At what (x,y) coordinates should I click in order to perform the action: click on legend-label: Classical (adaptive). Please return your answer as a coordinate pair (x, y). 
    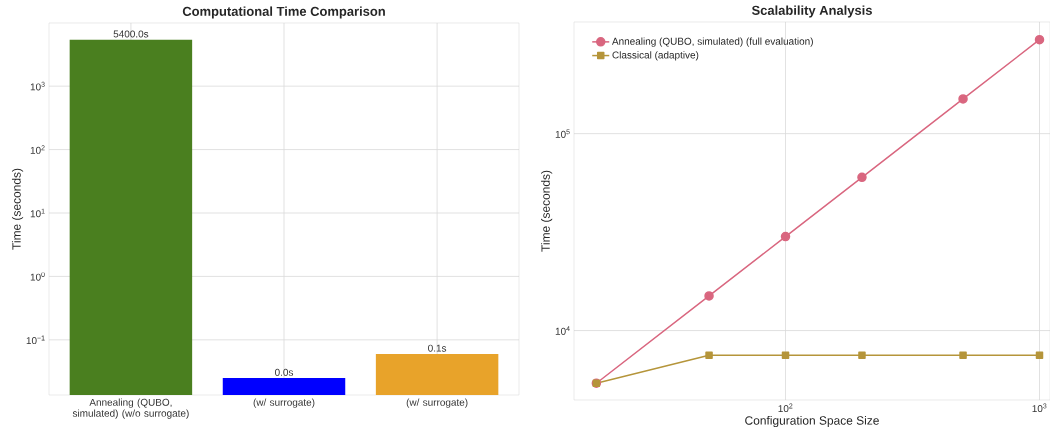
    Looking at the image, I should click on (655, 56).